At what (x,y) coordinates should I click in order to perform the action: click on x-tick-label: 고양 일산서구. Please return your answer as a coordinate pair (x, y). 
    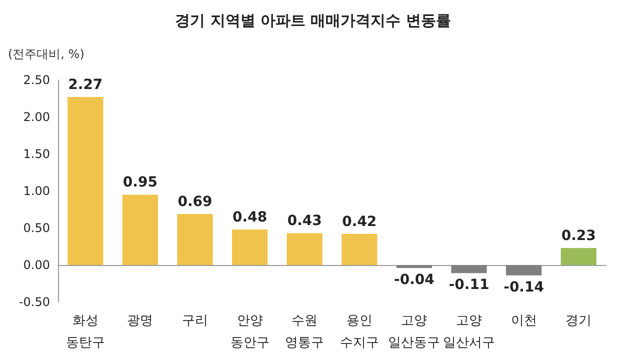
    Looking at the image, I should click on (469, 332).